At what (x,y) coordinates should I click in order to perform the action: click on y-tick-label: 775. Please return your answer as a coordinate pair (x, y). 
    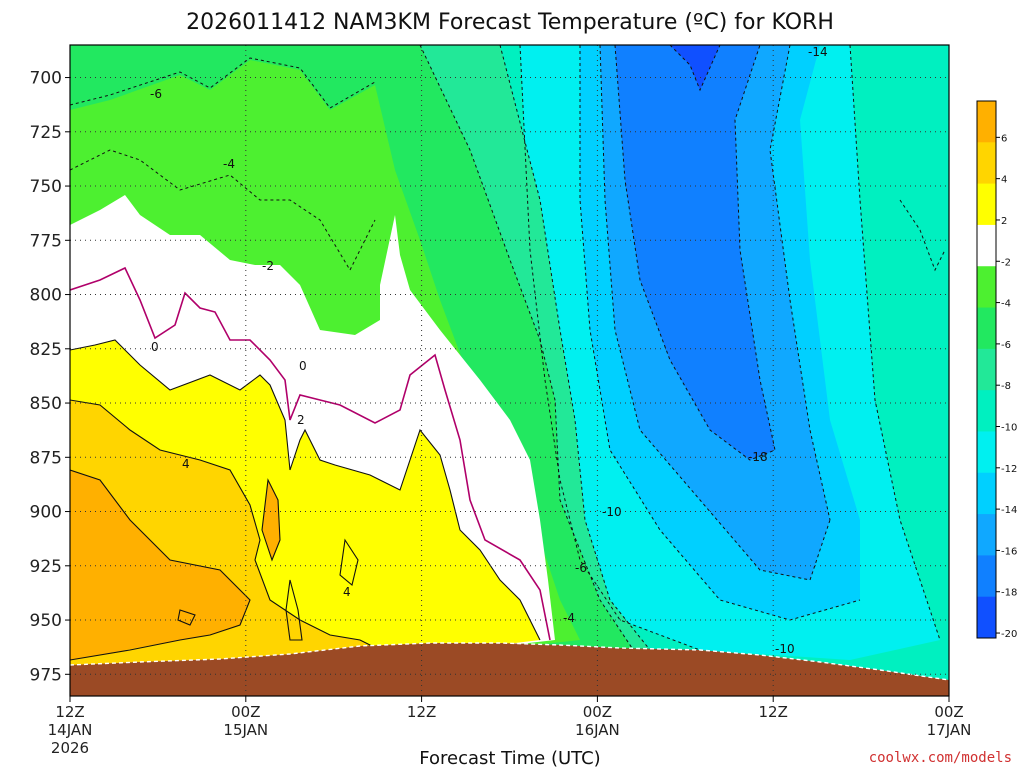
    Looking at the image, I should click on (46, 241).